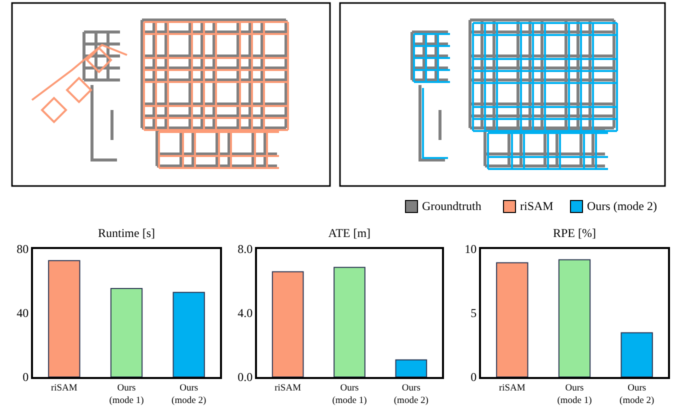  I want to click on y-tick-label: 4.0, so click(245, 313).